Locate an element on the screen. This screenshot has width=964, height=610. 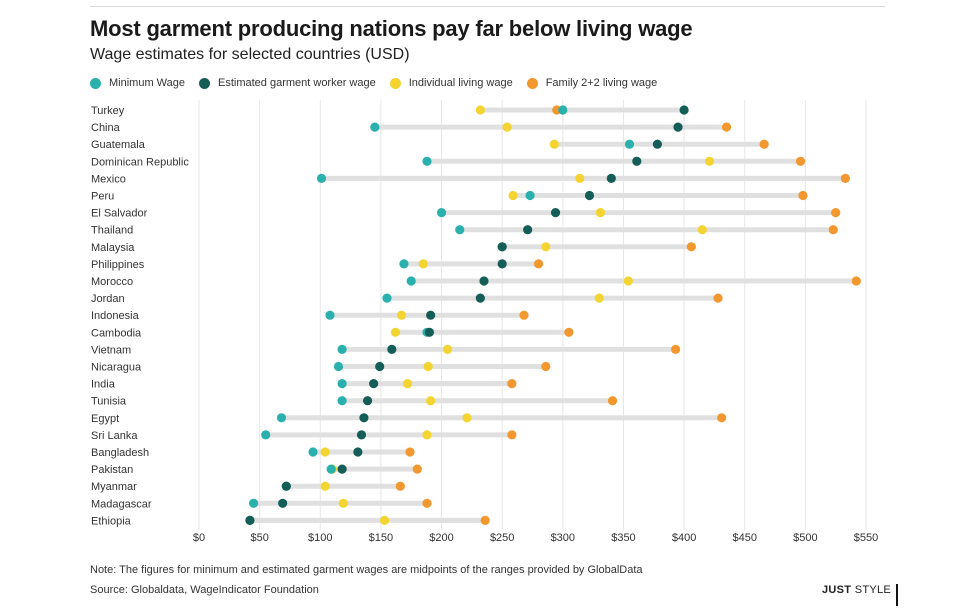
x-tick-label: $500 is located at coordinates (805, 538).